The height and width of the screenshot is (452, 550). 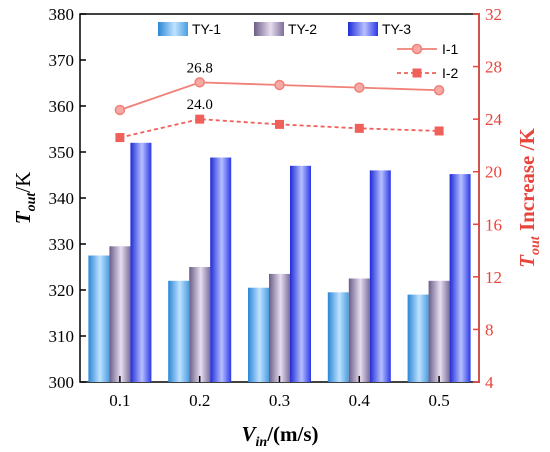 I want to click on y-tick-label: 360, so click(x=62, y=106).